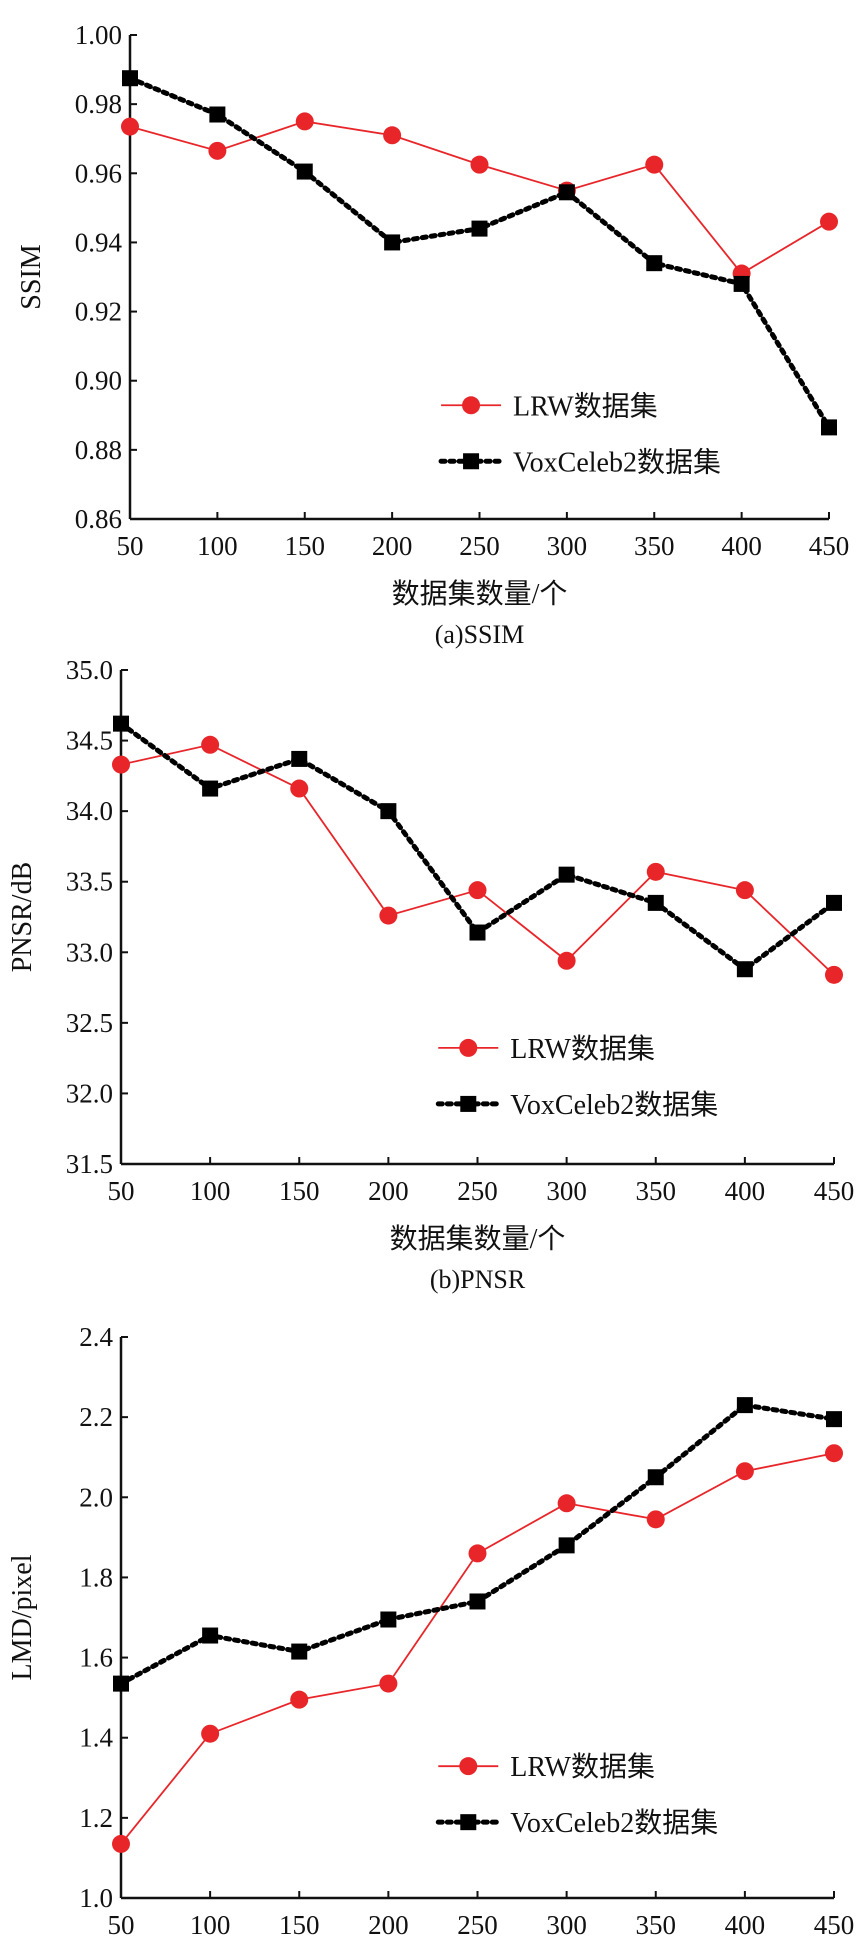 This screenshot has height=1949, width=868. Describe the element at coordinates (98, 450) in the screenshot. I see `y-tick-label: 0.88` at that location.